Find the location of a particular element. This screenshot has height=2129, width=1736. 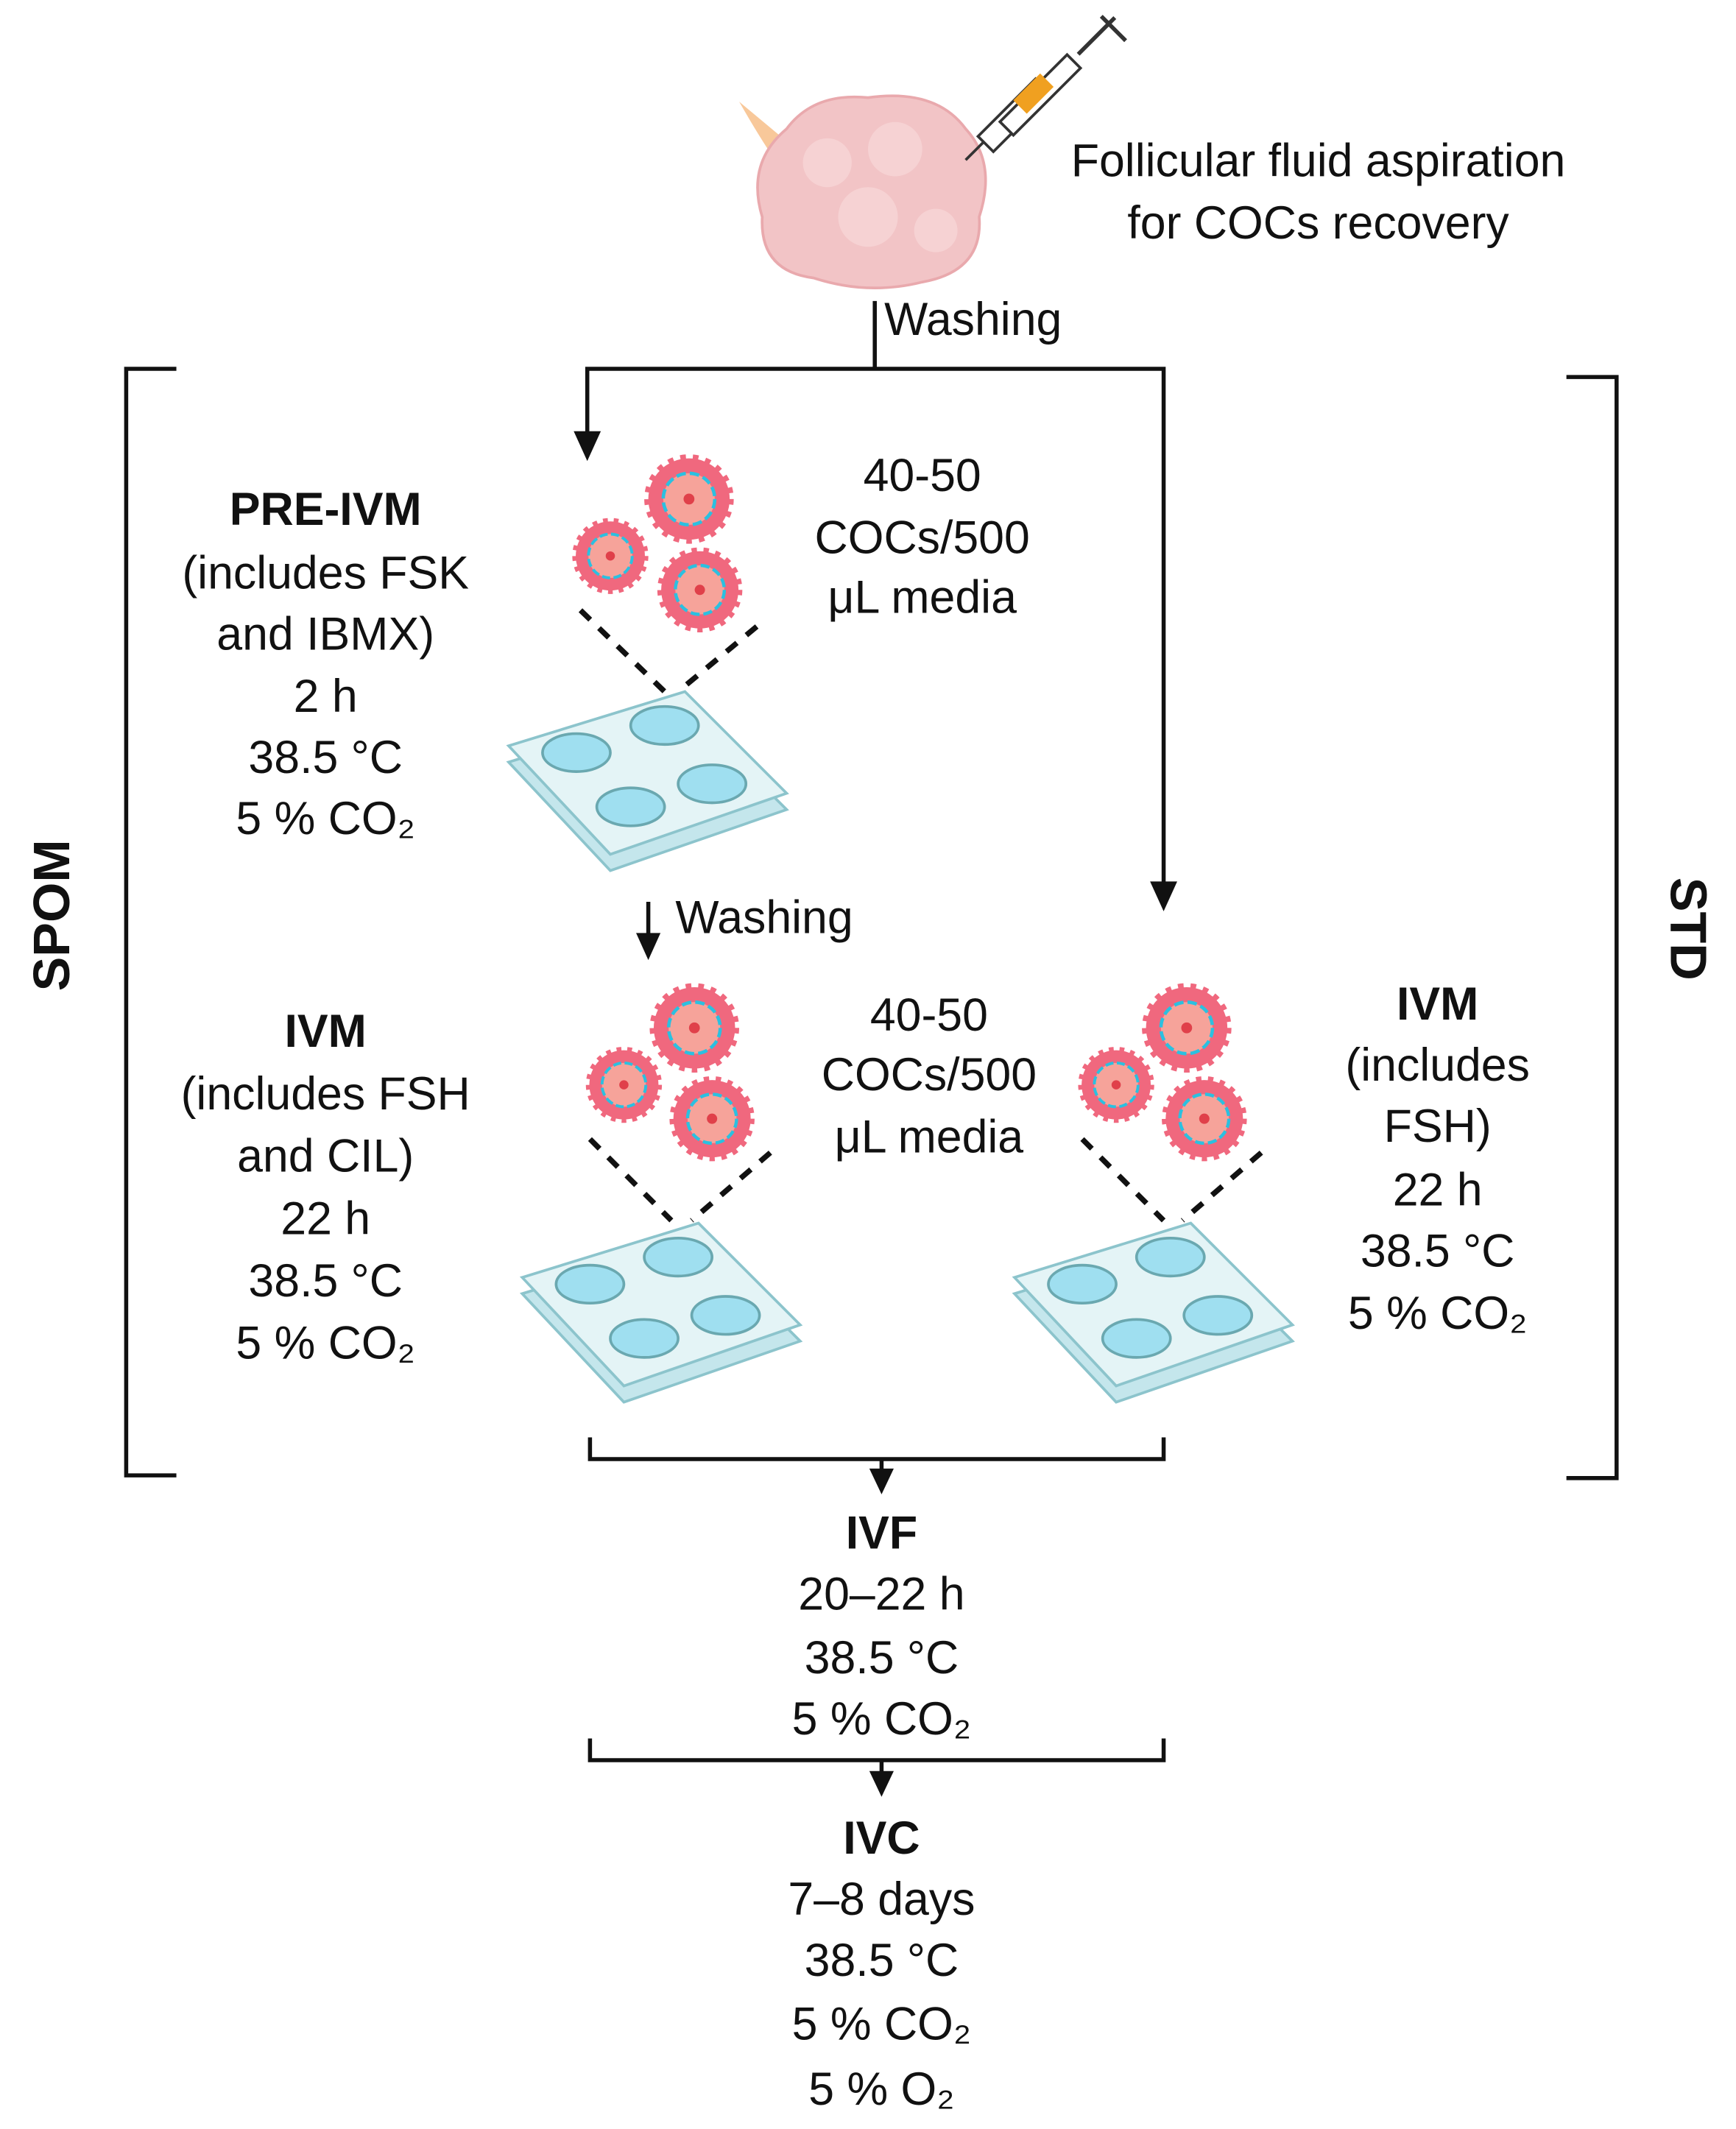

ivf-line: 38.5 °C is located at coordinates (882, 1658).